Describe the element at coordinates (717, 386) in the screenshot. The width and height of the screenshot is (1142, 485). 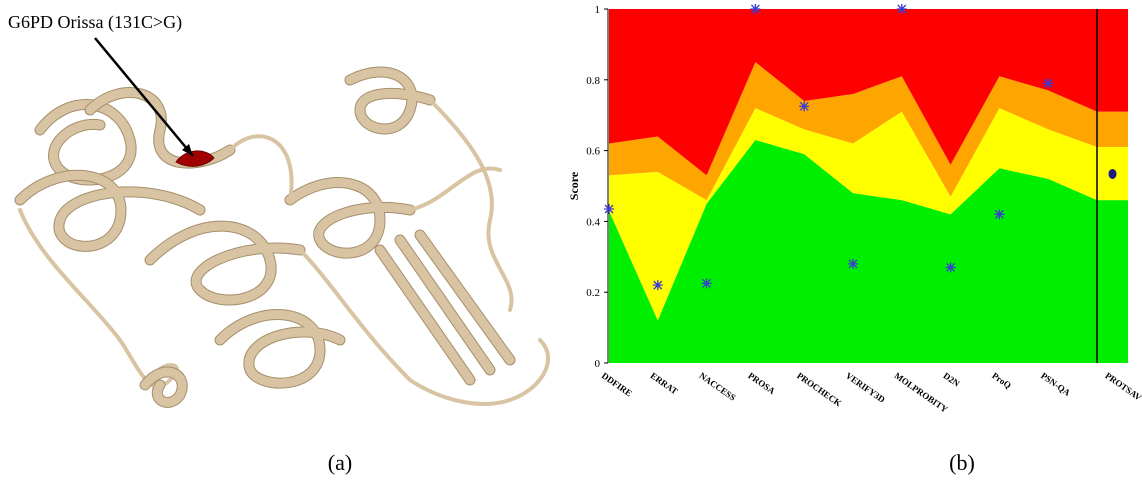
I see `x-tick-label: NACCESS` at that location.